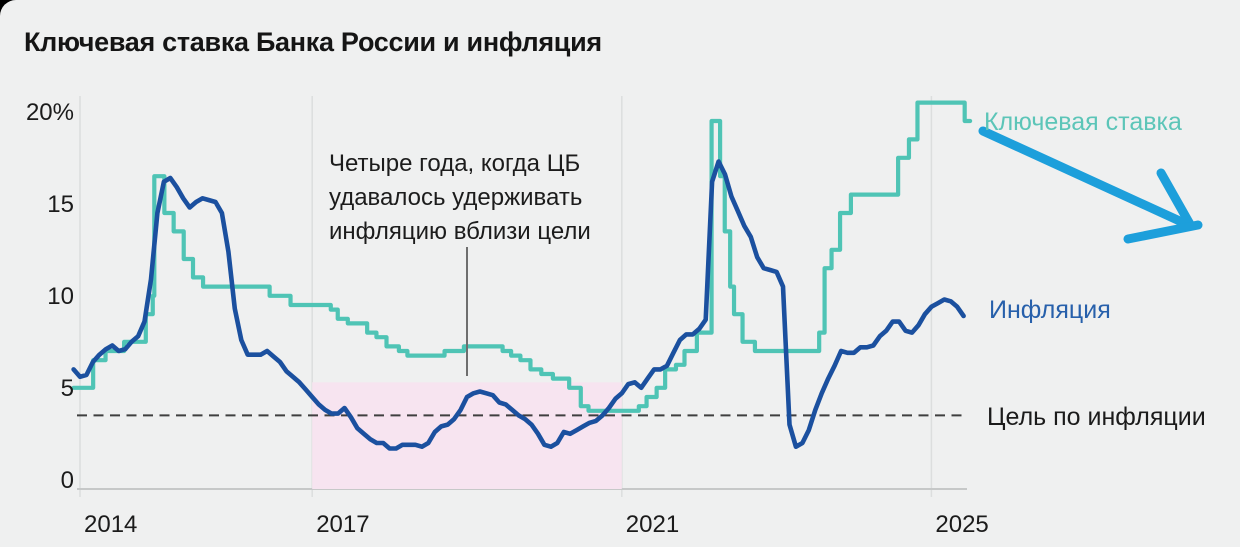 The height and width of the screenshot is (547, 1240). What do you see at coordinates (60, 296) in the screenshot?
I see `y-tick-label: 10` at bounding box center [60, 296].